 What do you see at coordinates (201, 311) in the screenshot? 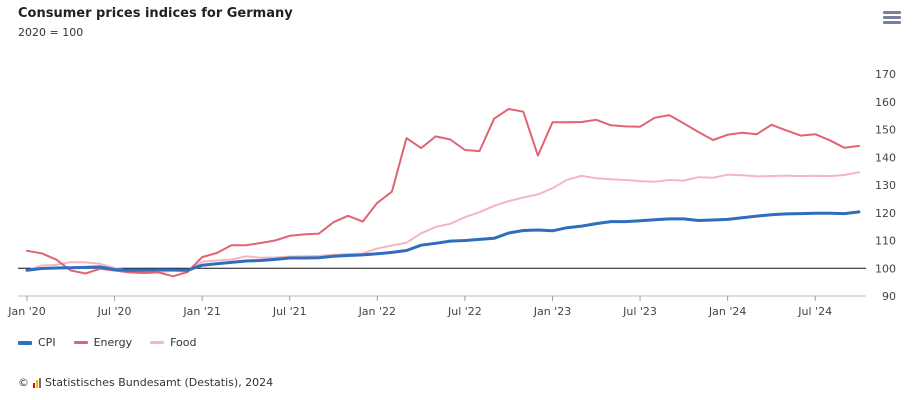
I see `x-tick-label: Jan '21` at bounding box center [201, 311].